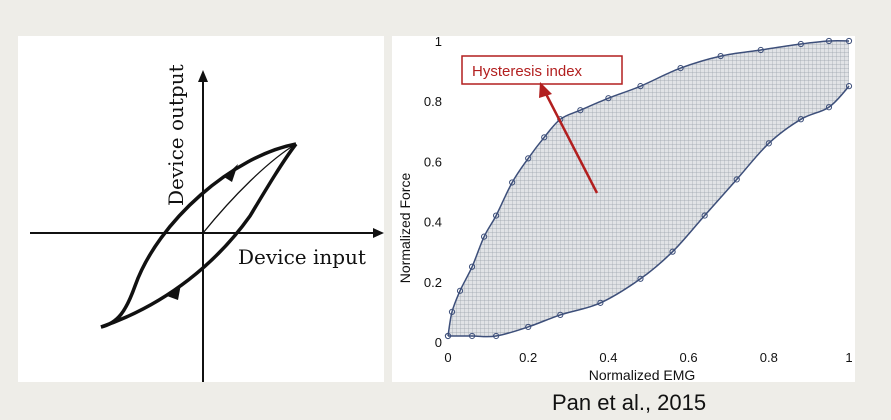 The width and height of the screenshot is (891, 420). Describe the element at coordinates (203, 76) in the screenshot. I see `y-axis-arrowhead` at that location.